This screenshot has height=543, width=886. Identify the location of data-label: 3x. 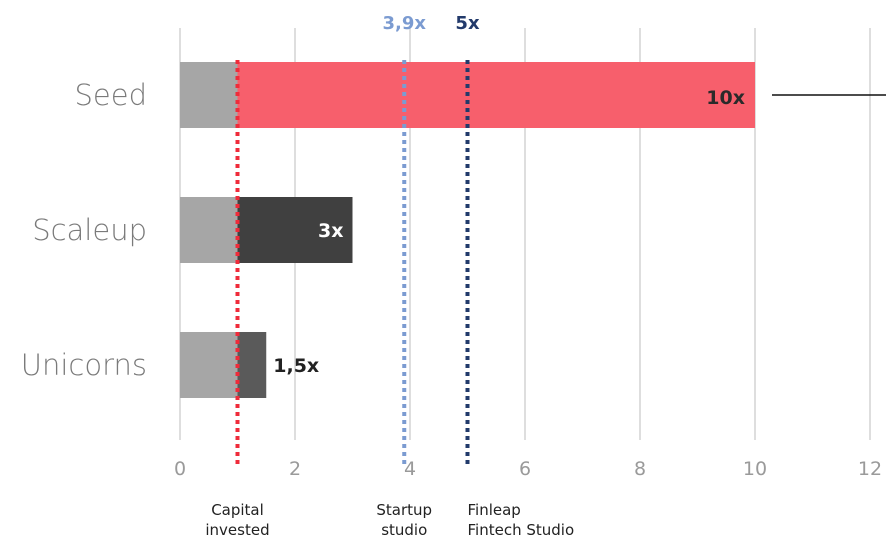
(330, 231).